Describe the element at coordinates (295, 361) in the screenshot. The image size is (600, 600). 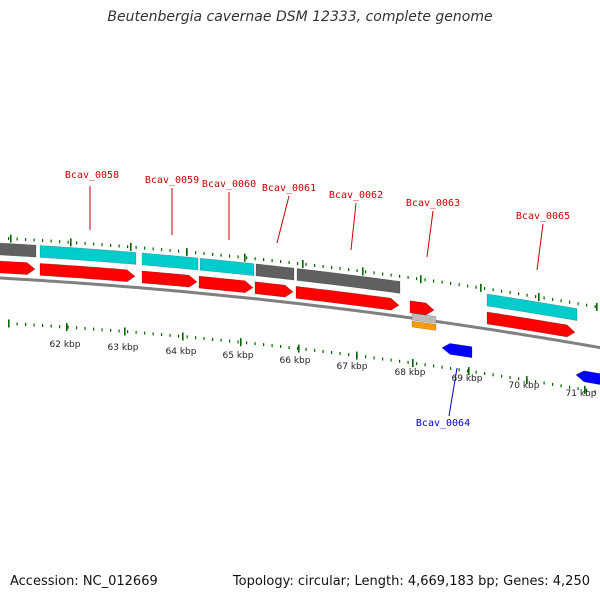
I see `kbp-label: 66 kbp` at that location.